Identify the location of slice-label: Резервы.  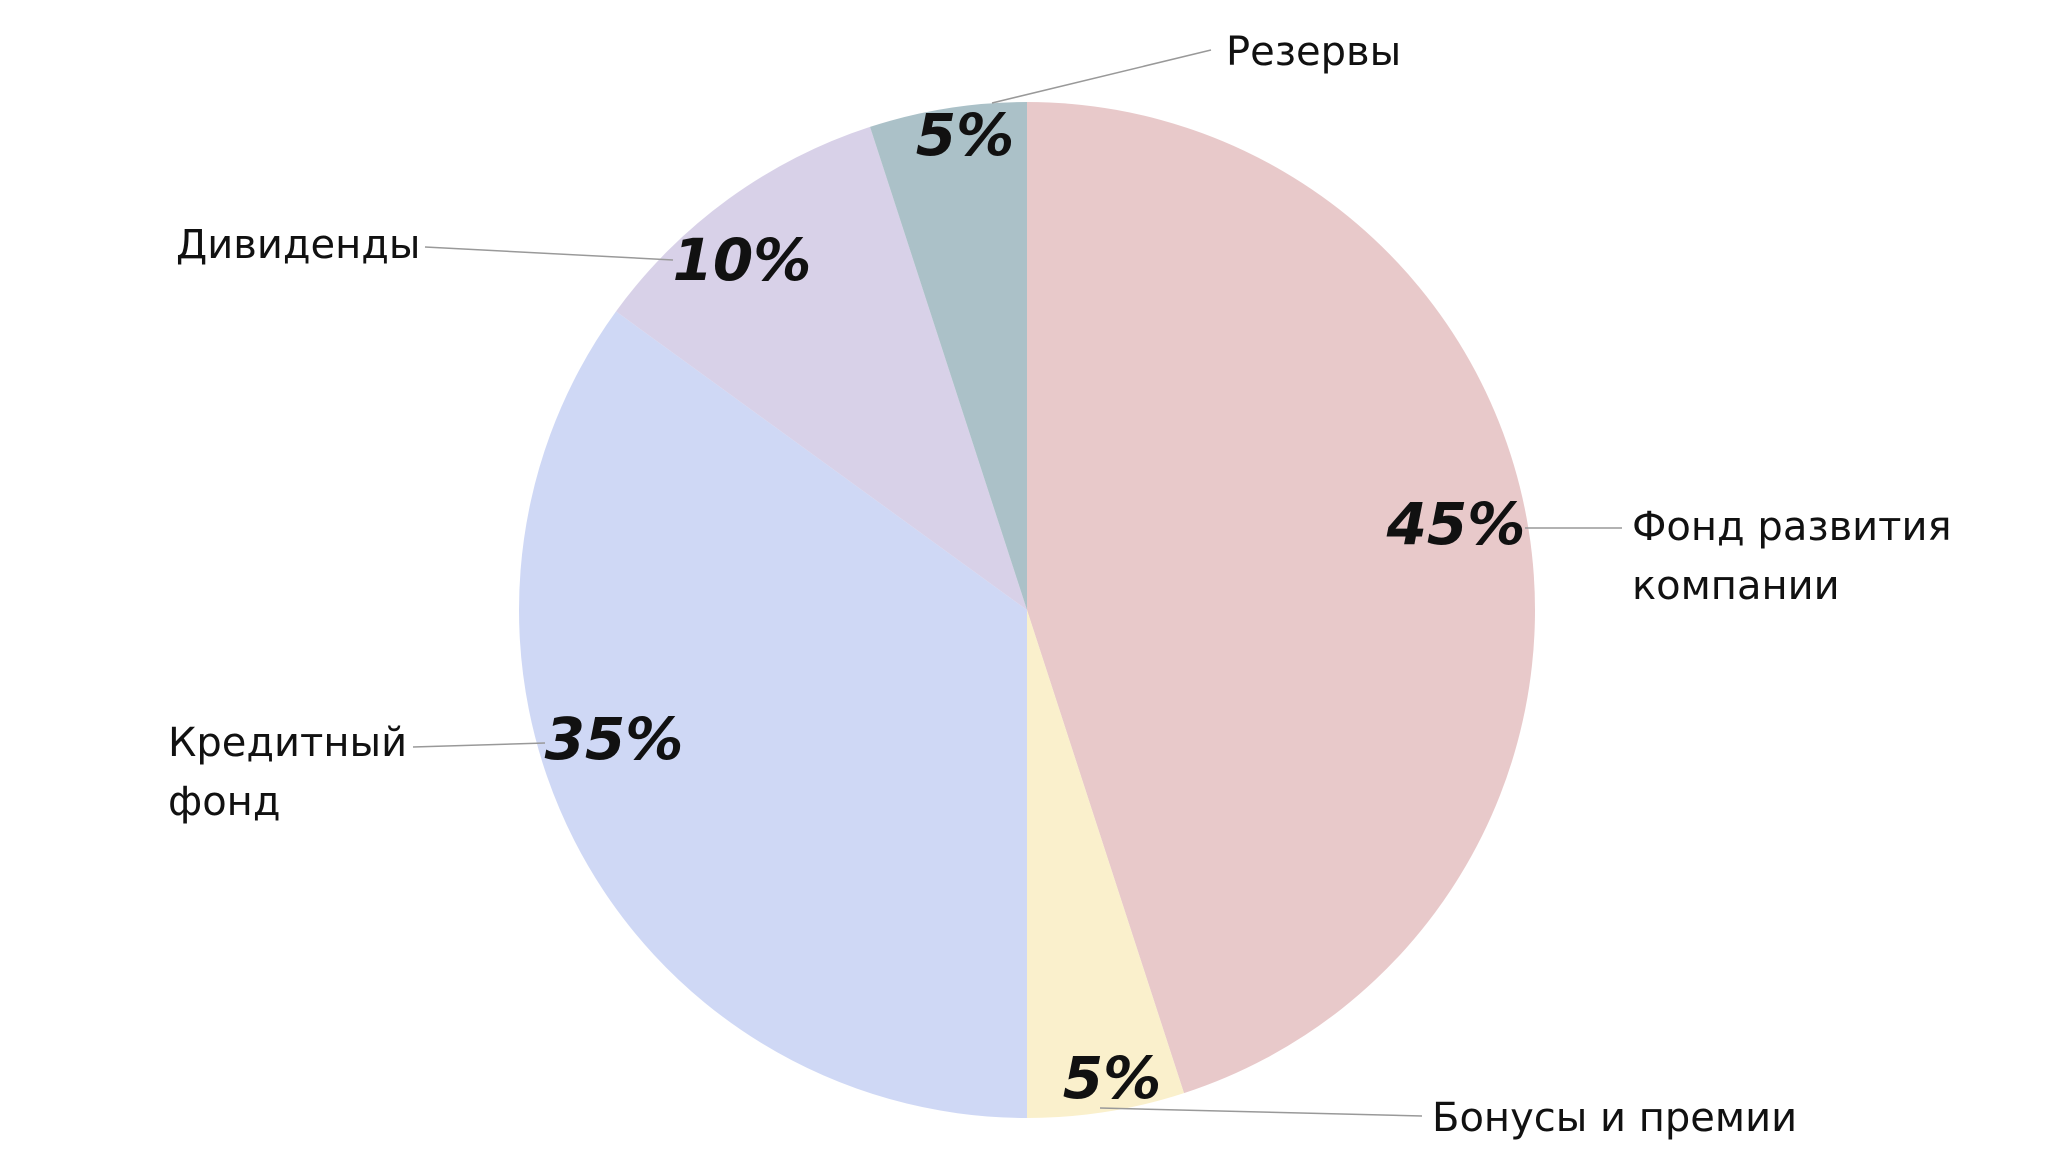
(1314, 52).